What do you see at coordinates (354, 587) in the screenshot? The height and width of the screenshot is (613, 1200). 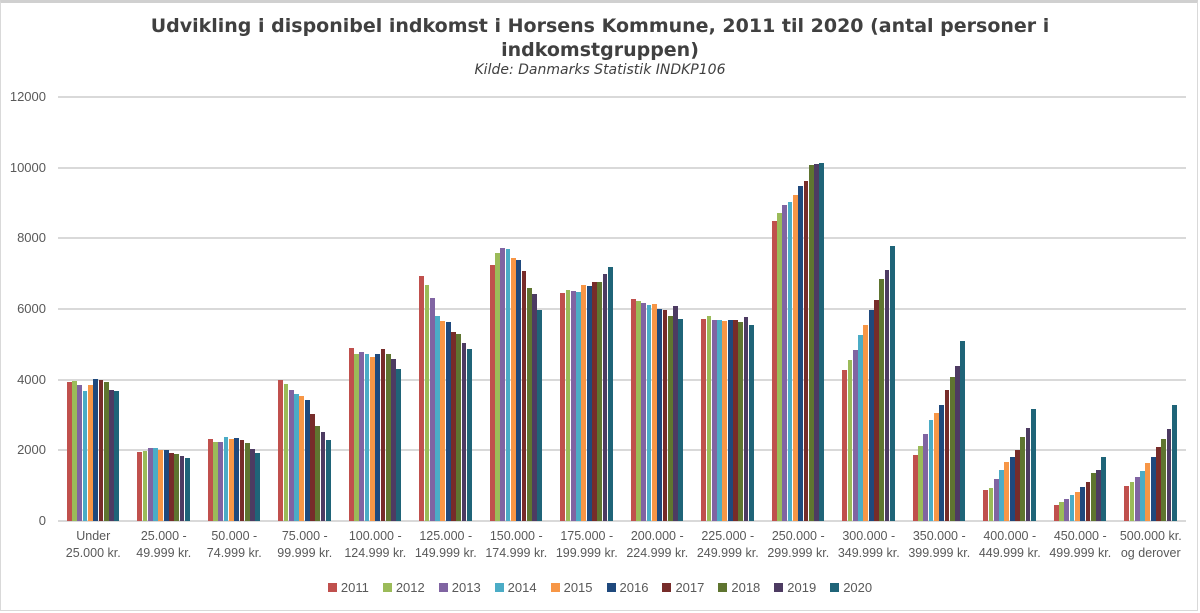 I see `legend-label: 2011` at bounding box center [354, 587].